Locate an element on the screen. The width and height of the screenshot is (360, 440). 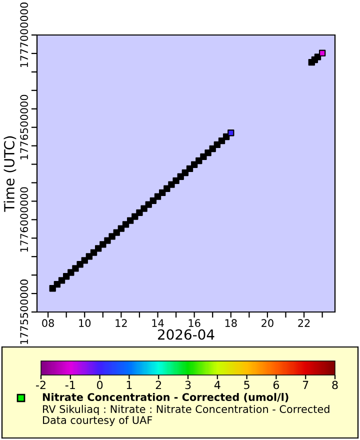
x-tick-label: 20 is located at coordinates (268, 323).